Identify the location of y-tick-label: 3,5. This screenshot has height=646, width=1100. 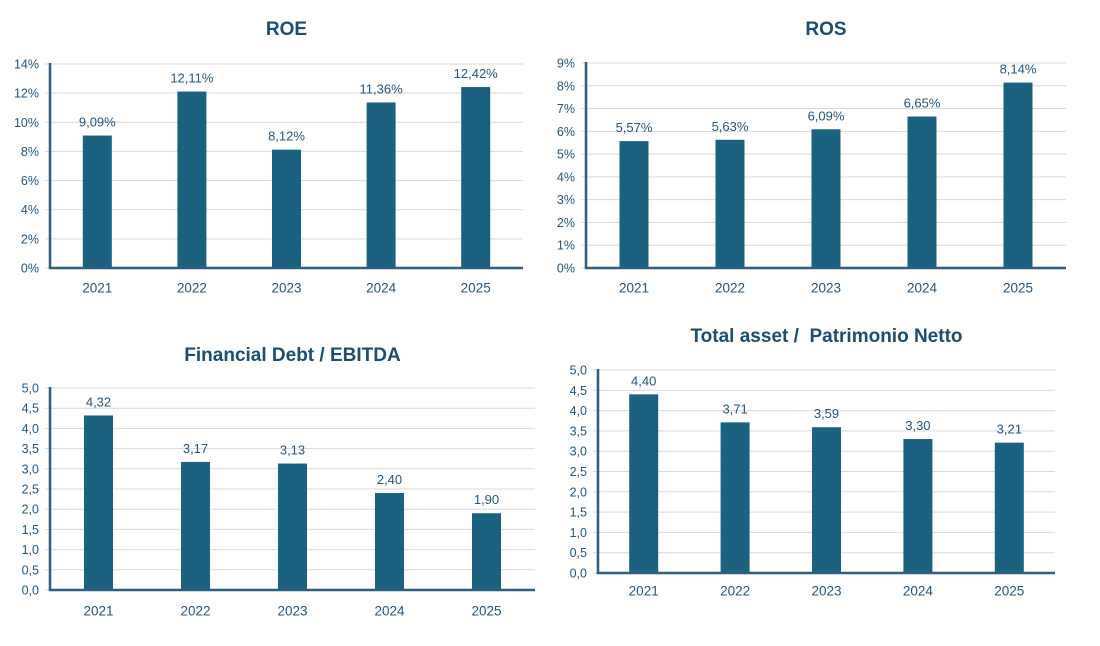
(30, 449).